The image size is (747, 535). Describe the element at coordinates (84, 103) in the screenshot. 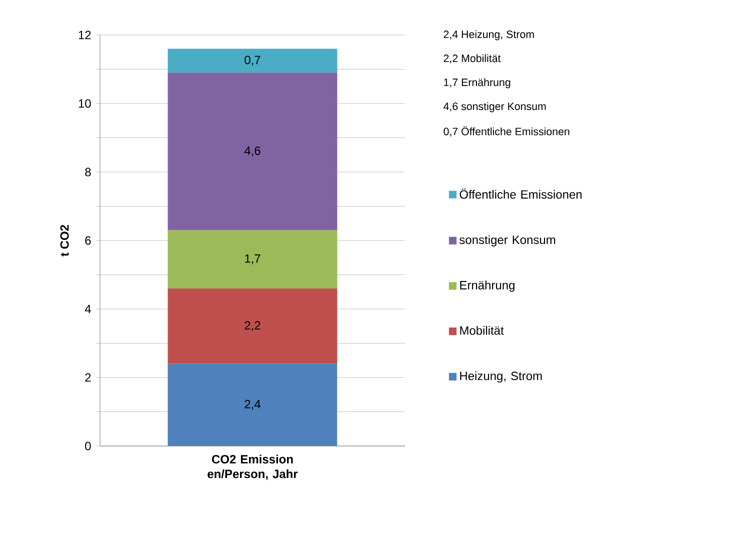

I see `y-tick-label: 10` at that location.